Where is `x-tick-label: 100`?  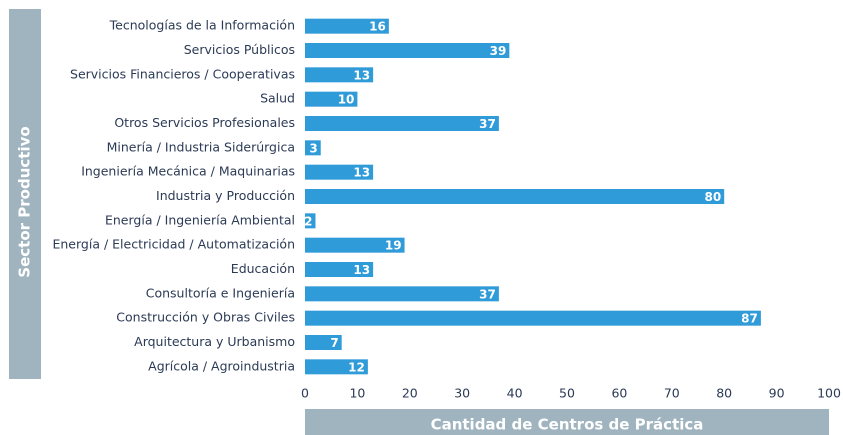
x-tick-label: 100 is located at coordinates (829, 393).